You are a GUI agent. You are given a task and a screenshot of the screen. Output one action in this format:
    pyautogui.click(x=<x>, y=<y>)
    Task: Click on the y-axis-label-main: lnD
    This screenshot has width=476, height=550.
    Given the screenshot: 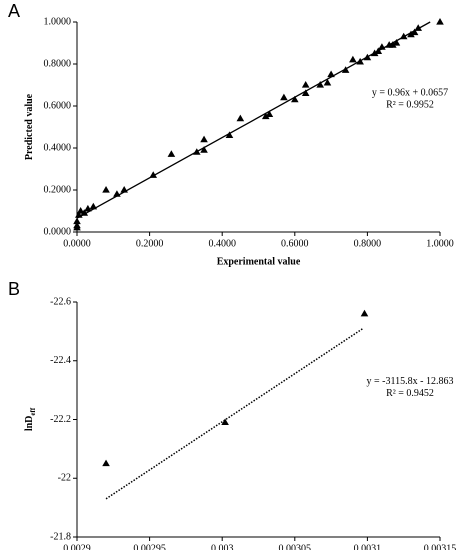 What is the action you would take?
    pyautogui.click(x=29, y=424)
    